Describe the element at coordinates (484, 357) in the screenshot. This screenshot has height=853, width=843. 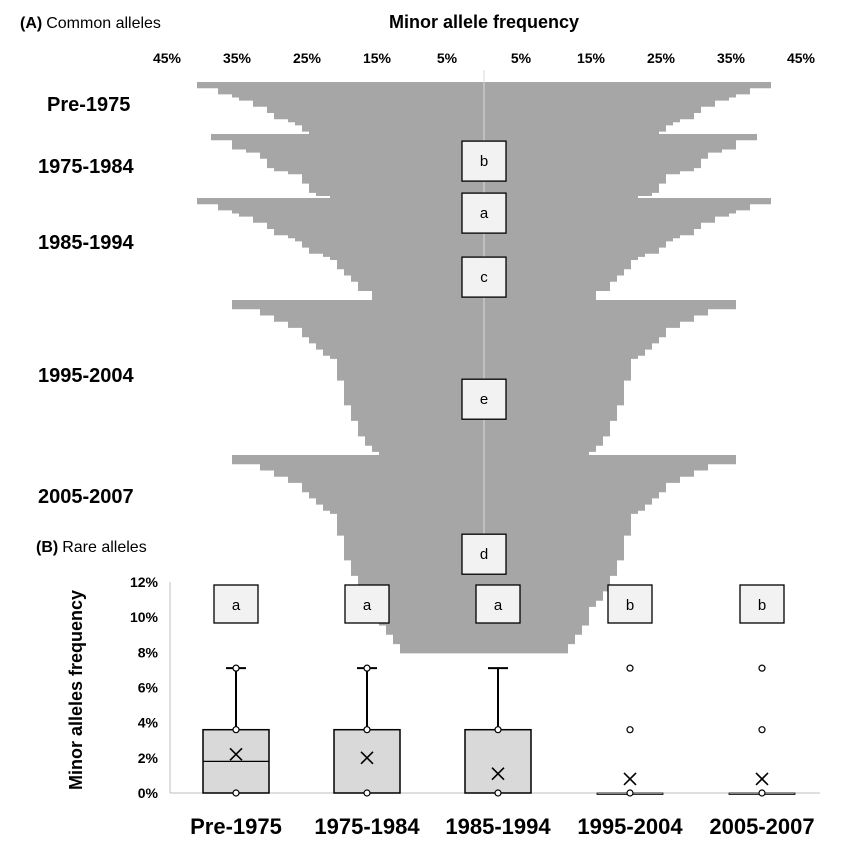
I see `panel-a-significance-letters: b a c e d` at that location.